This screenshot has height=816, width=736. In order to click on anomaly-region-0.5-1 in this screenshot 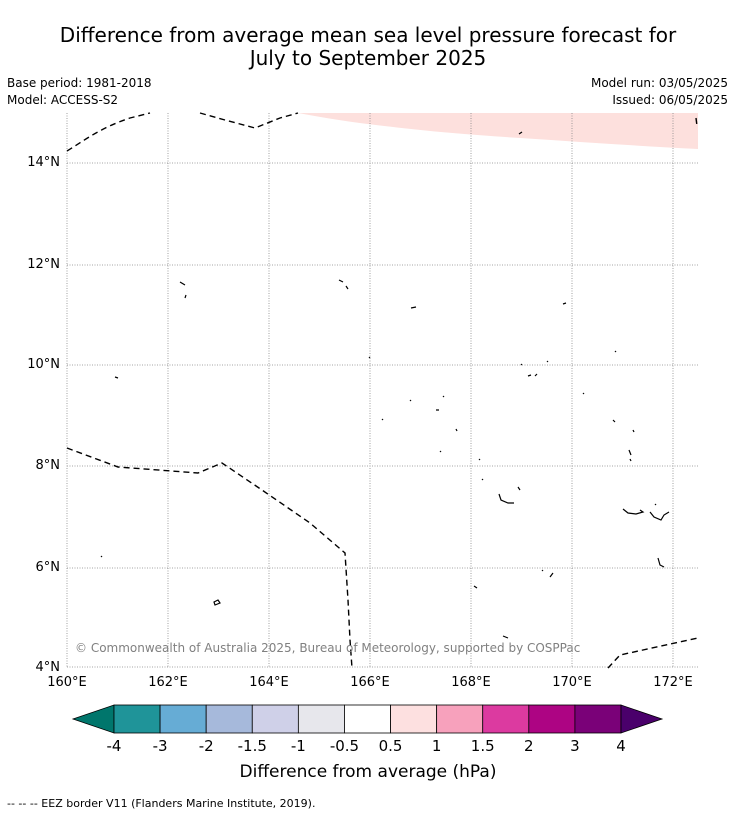, I will do `click(498, 131)`.